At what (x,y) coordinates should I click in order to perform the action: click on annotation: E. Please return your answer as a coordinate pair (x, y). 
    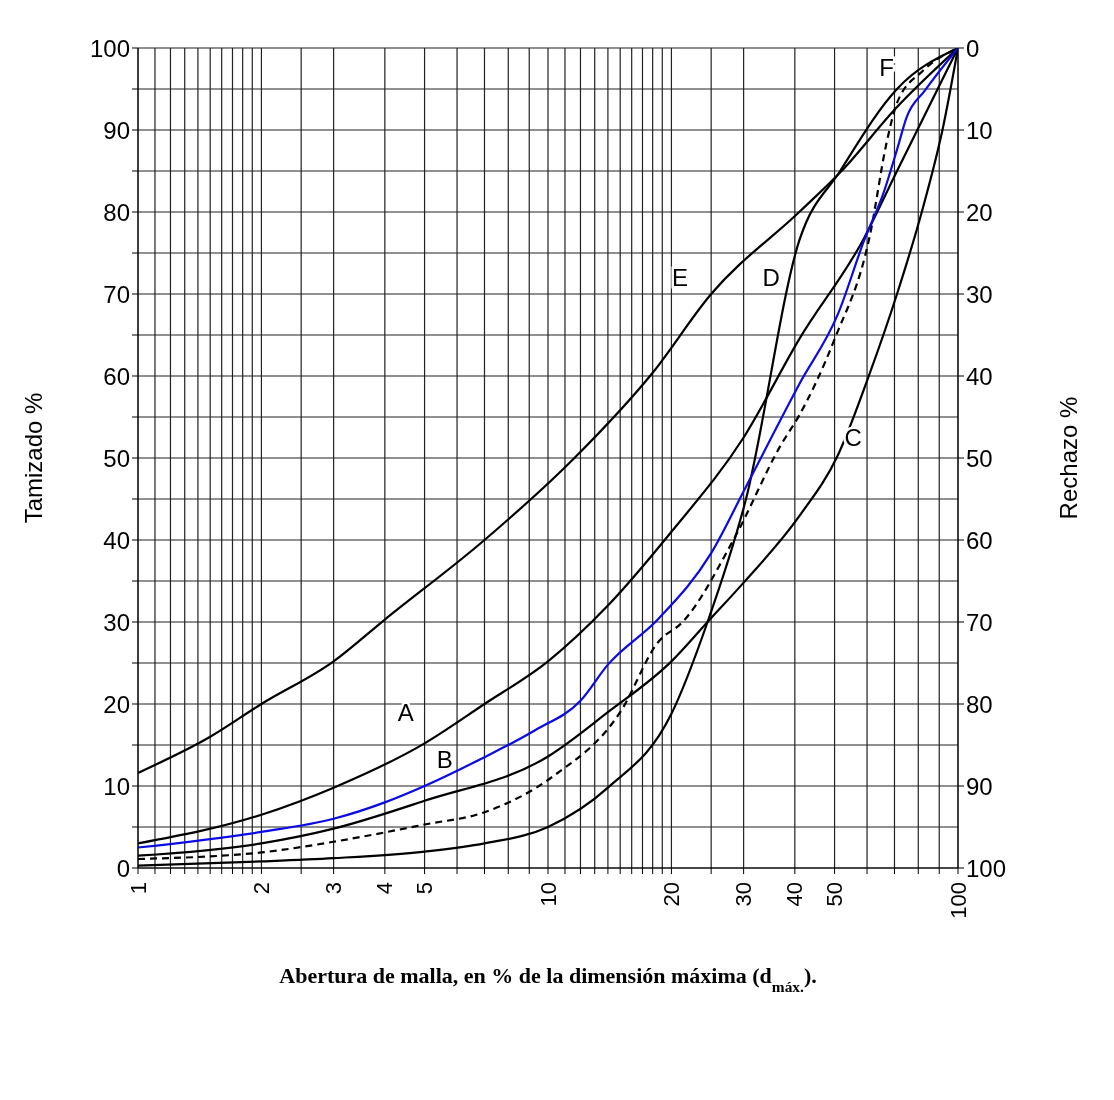
    Looking at the image, I should click on (680, 278).